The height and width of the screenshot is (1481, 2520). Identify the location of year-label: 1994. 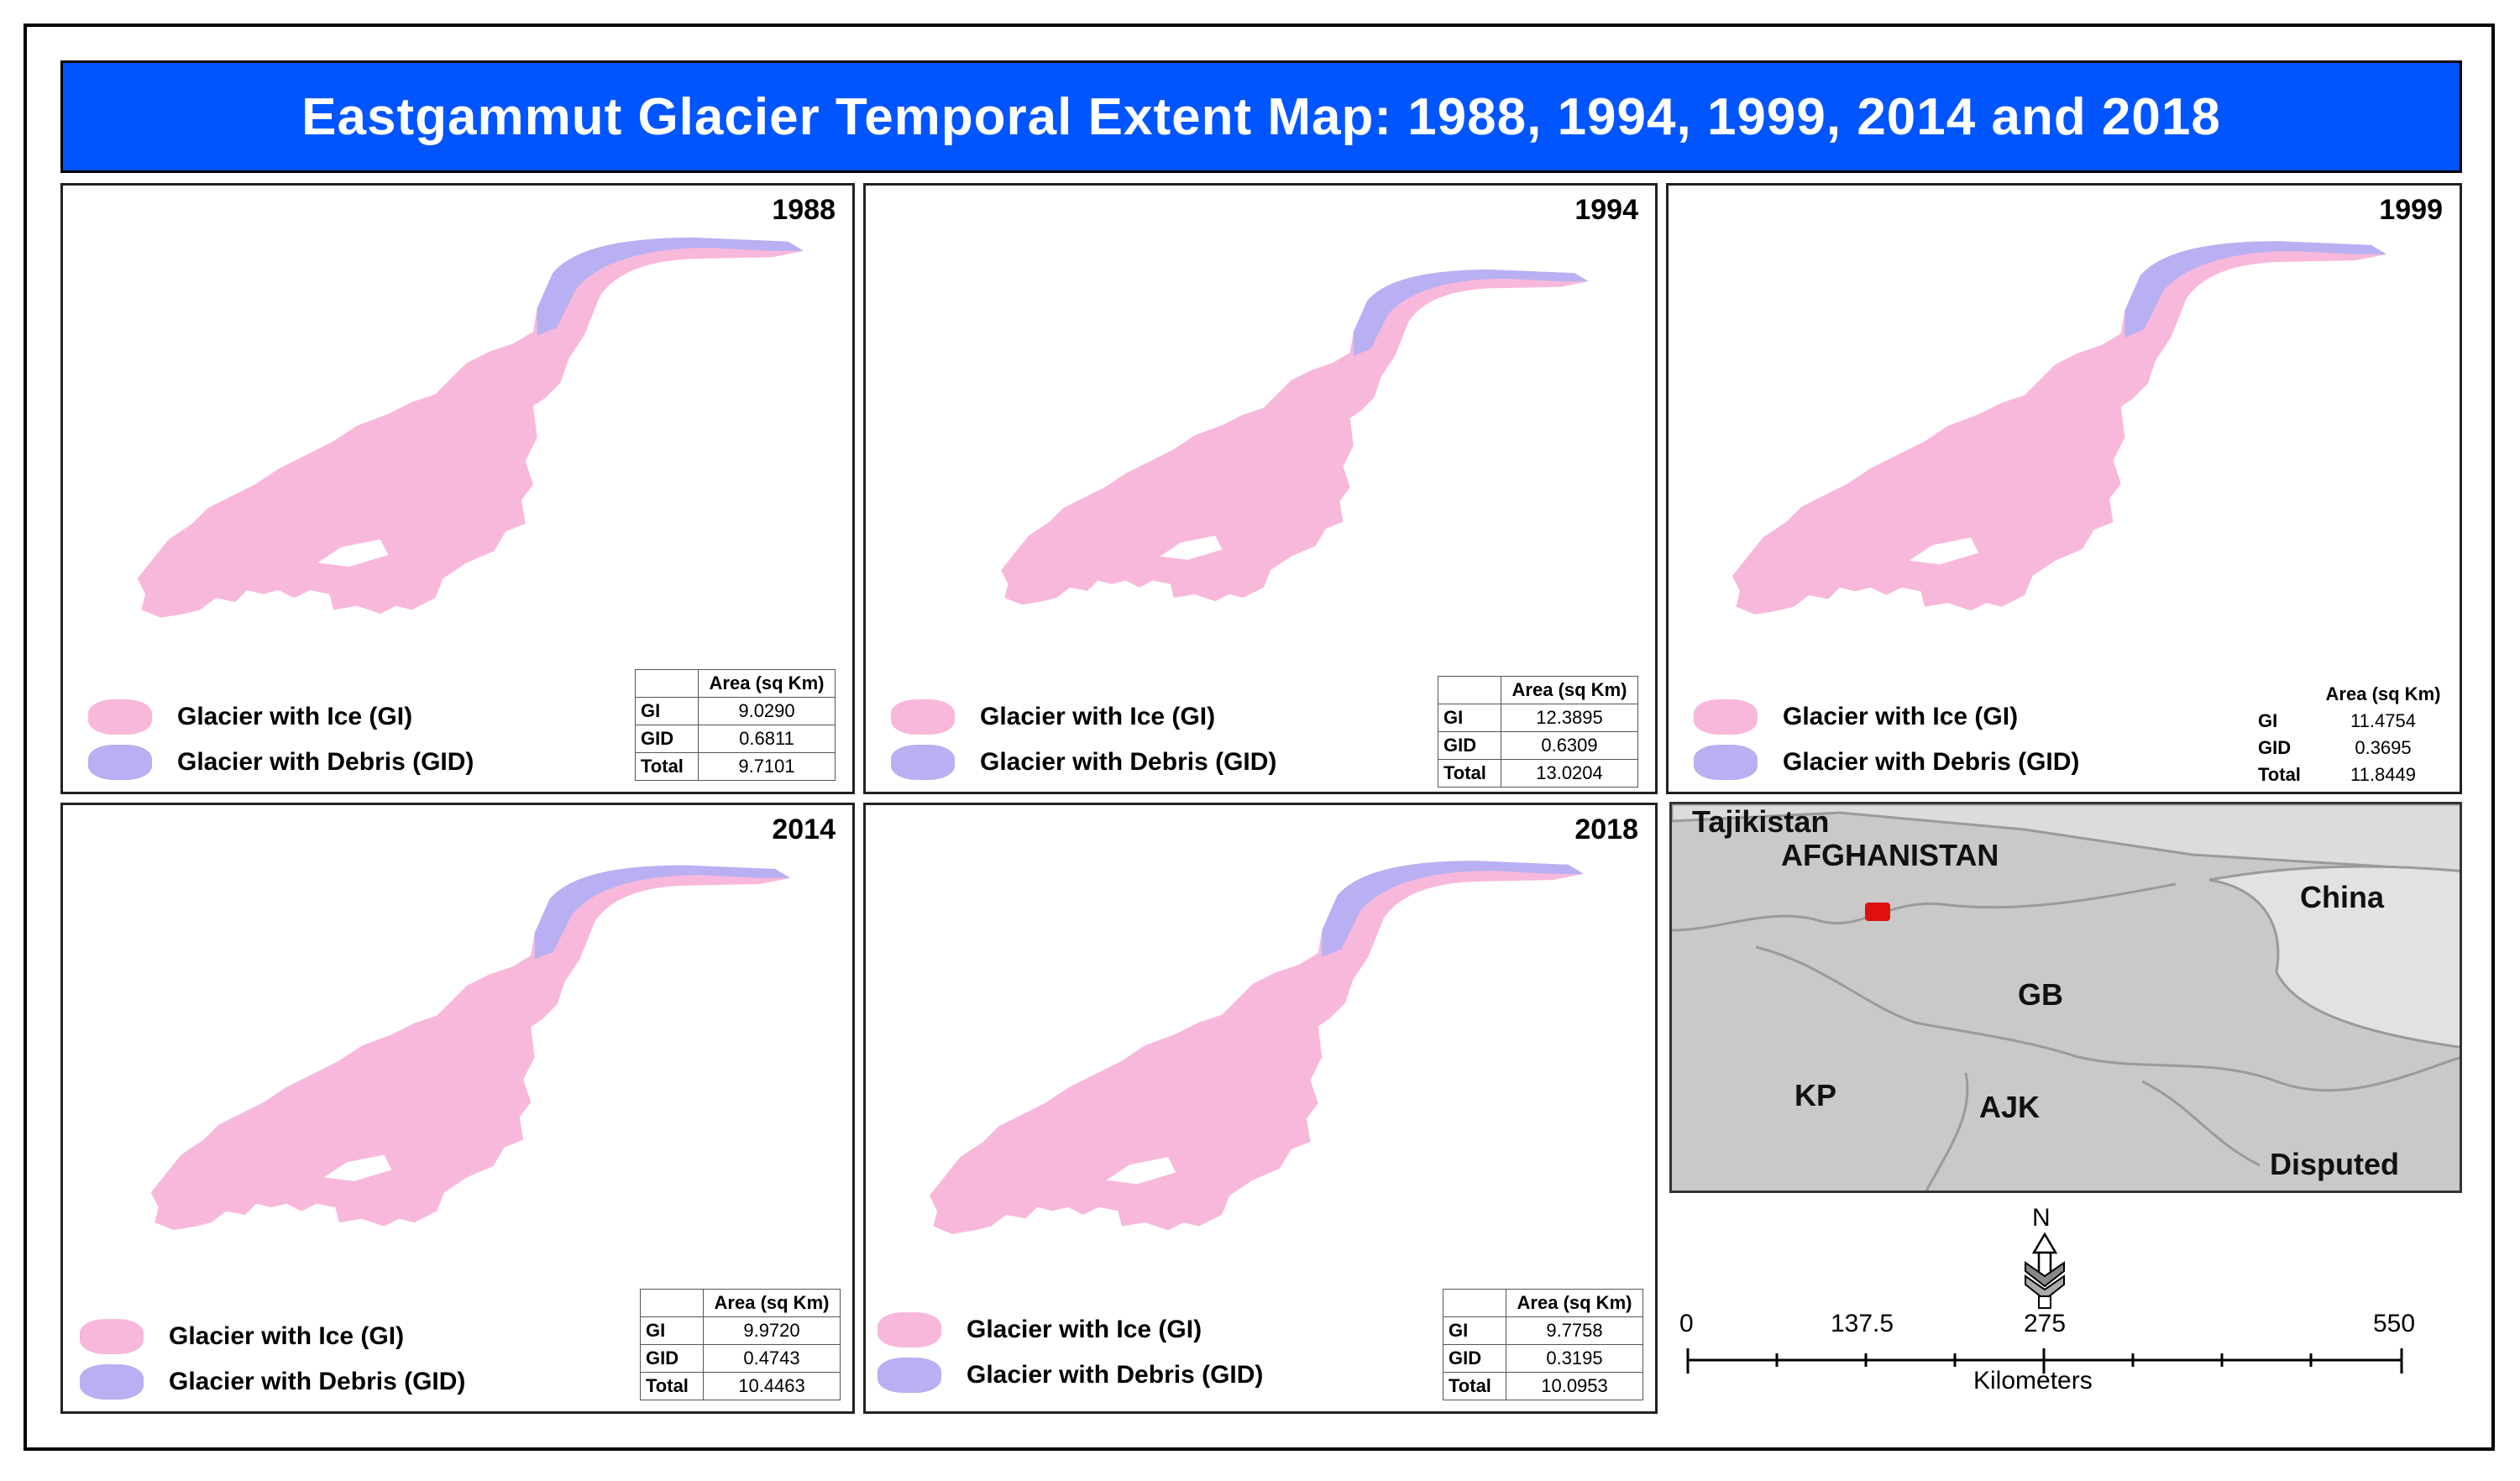
(1606, 210).